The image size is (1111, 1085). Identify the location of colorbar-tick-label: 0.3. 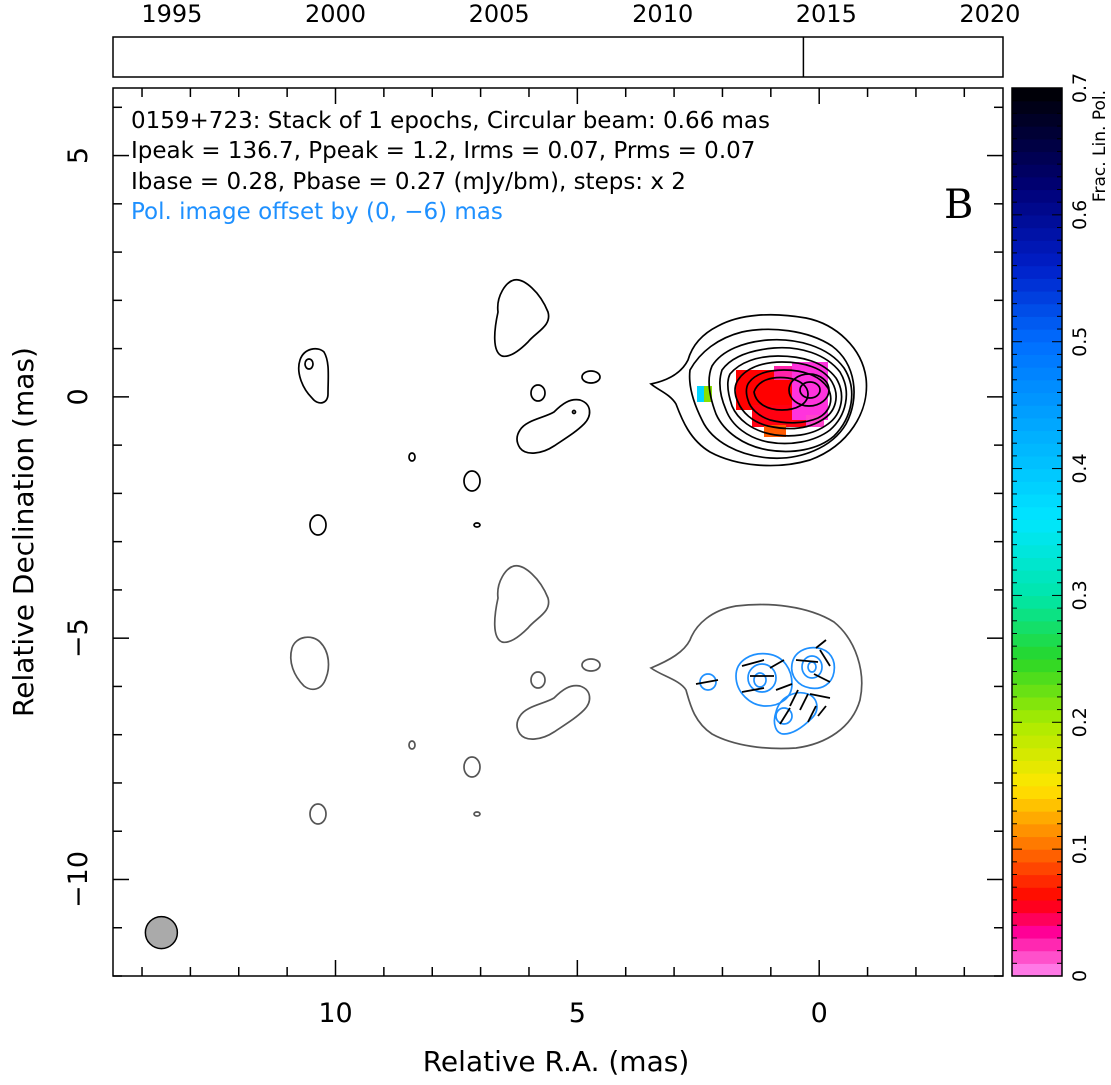
(1080, 595).